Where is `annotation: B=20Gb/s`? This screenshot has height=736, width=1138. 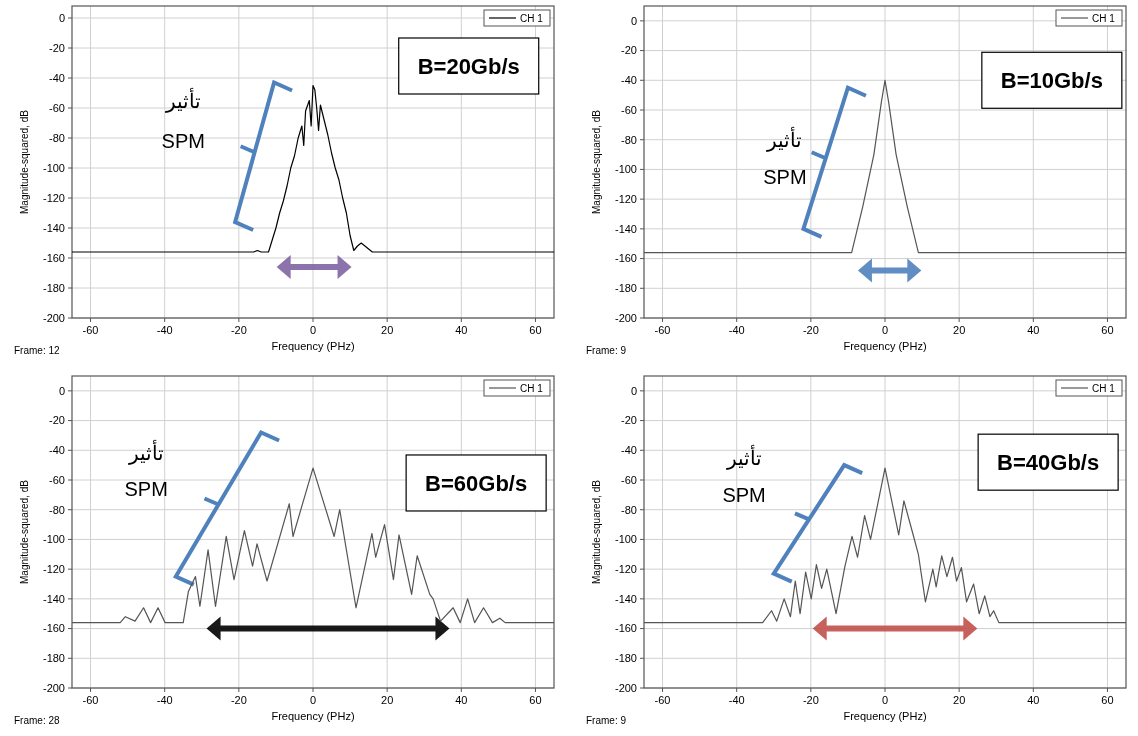
annotation: B=20Gb/s is located at coordinates (468, 66).